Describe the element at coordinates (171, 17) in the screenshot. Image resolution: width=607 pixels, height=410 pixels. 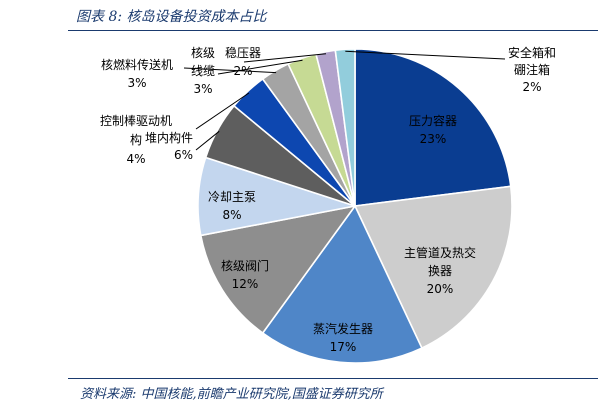
I see `figure-title: 图表 8: 核岛设备投资成本占比` at that location.